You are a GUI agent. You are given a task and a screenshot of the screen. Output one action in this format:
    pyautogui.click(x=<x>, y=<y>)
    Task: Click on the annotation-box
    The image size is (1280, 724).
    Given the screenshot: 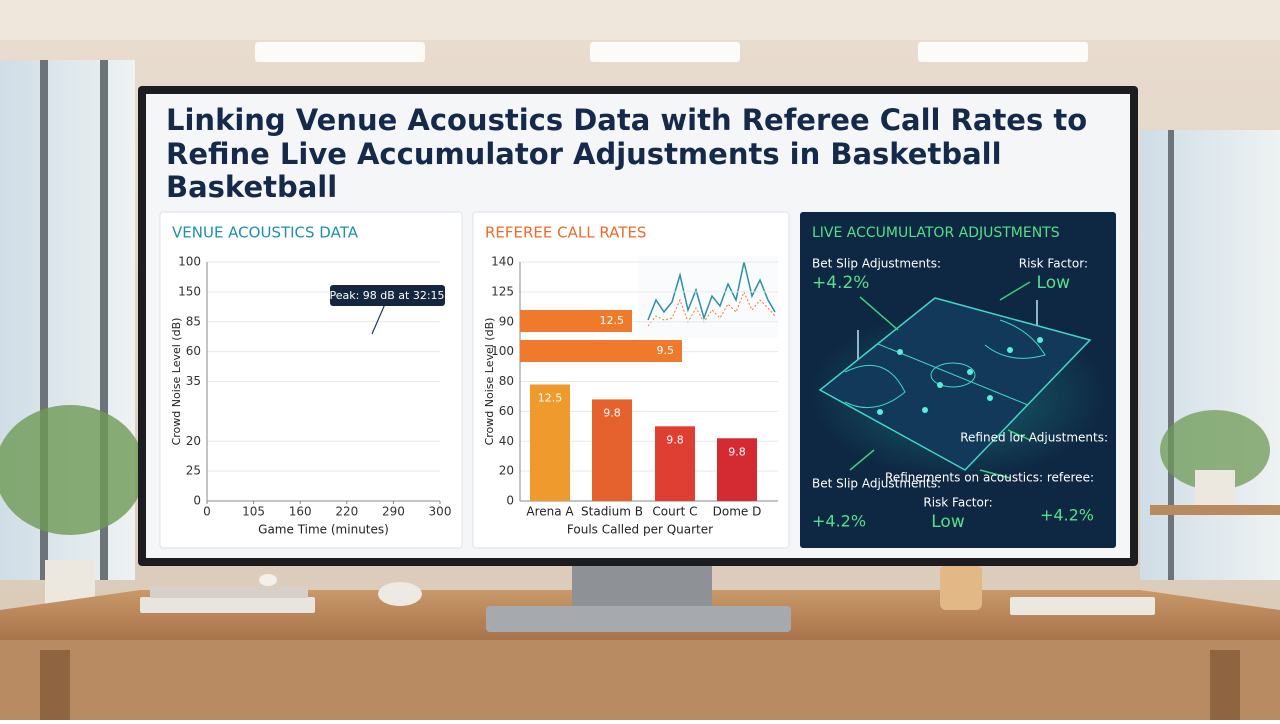 What is the action you would take?
    pyautogui.click(x=387, y=295)
    